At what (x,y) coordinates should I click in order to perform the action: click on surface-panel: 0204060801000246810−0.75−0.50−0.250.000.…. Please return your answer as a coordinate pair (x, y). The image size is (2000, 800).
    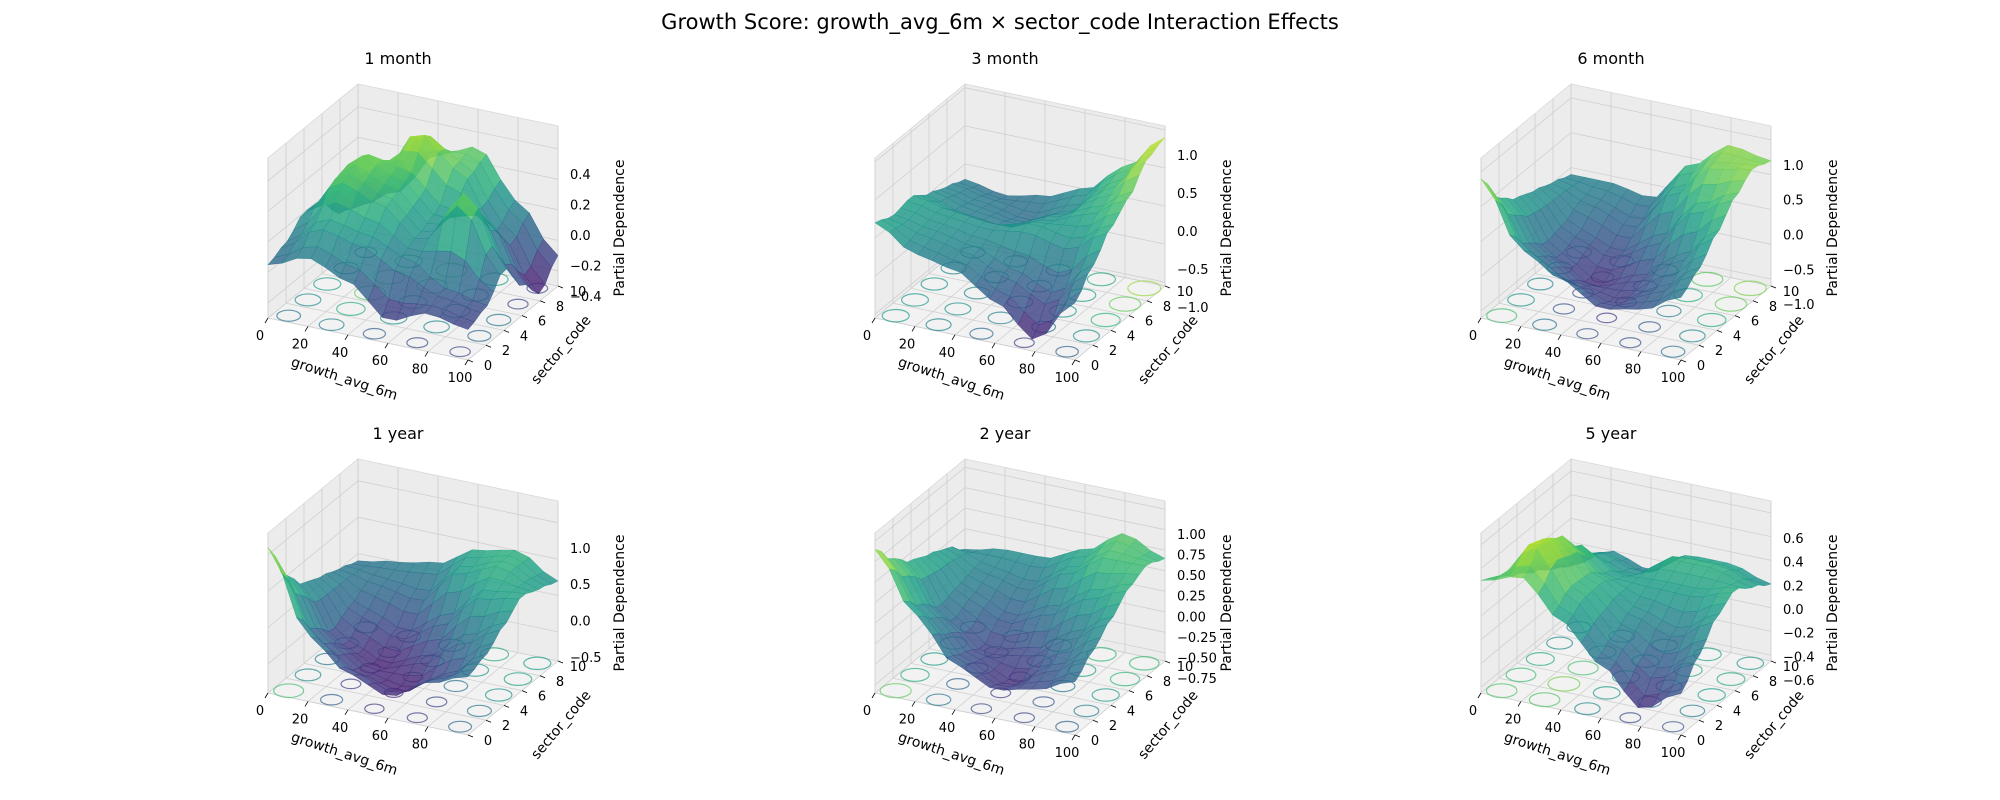
    Looking at the image, I should click on (1049, 601).